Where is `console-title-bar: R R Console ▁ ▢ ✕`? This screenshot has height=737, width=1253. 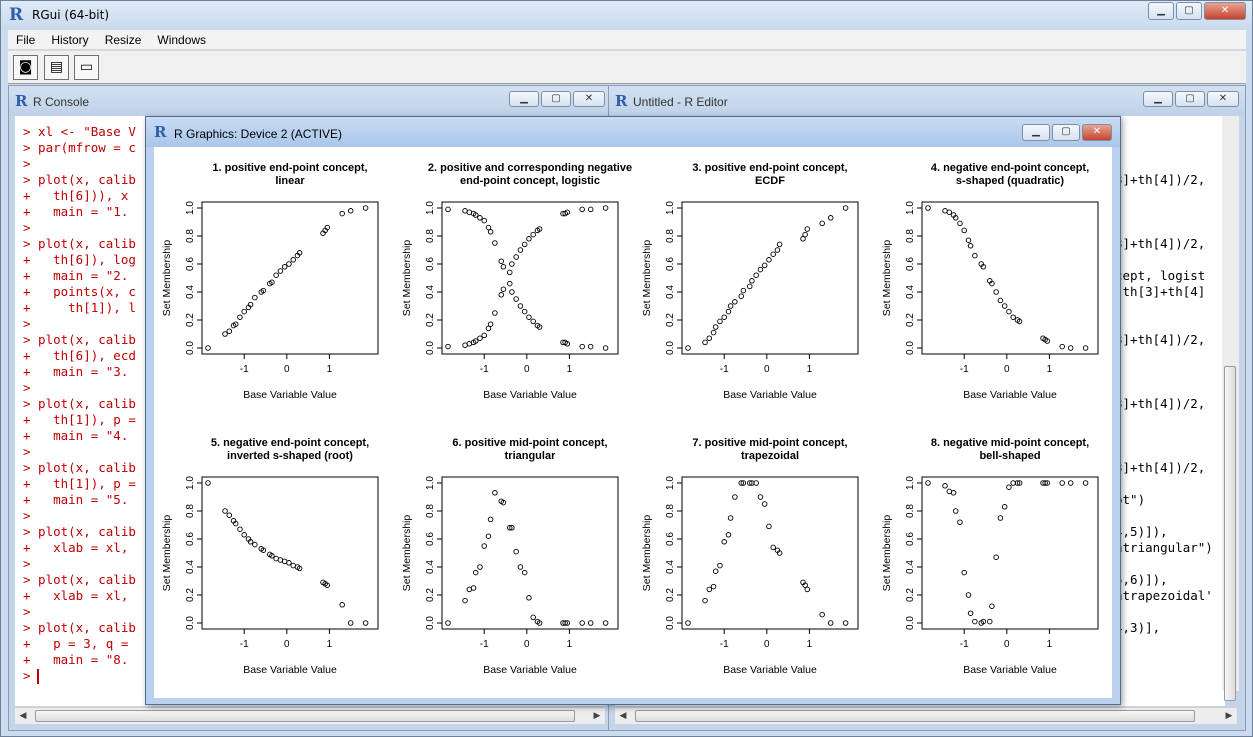
console-title-bar: R R Console ▁ ▢ ✕ is located at coordinates (311, 101).